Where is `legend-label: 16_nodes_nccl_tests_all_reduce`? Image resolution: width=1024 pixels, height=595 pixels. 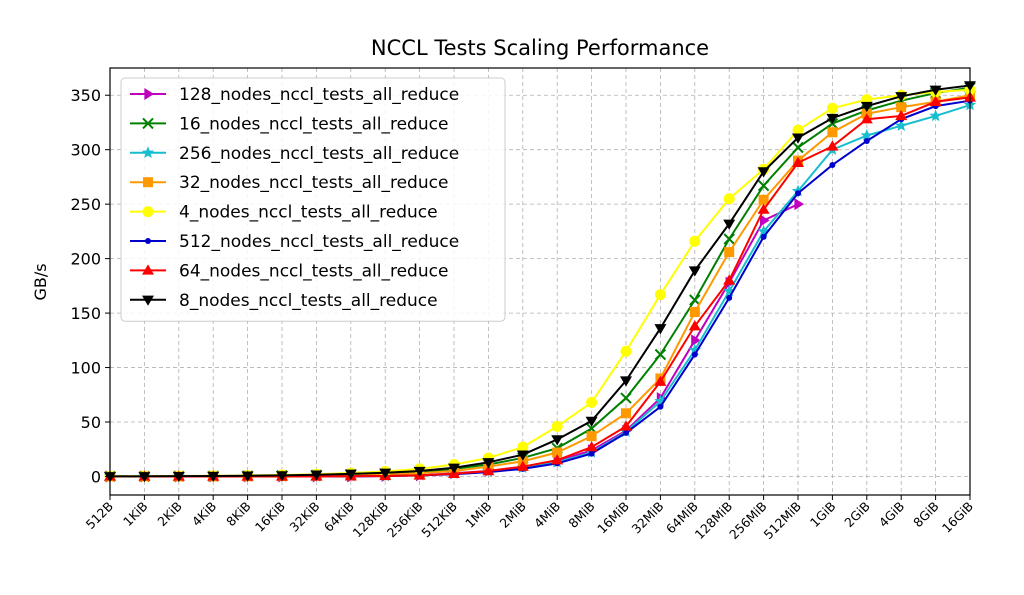 legend-label: 16_nodes_nccl_tests_all_reduce is located at coordinates (313, 124).